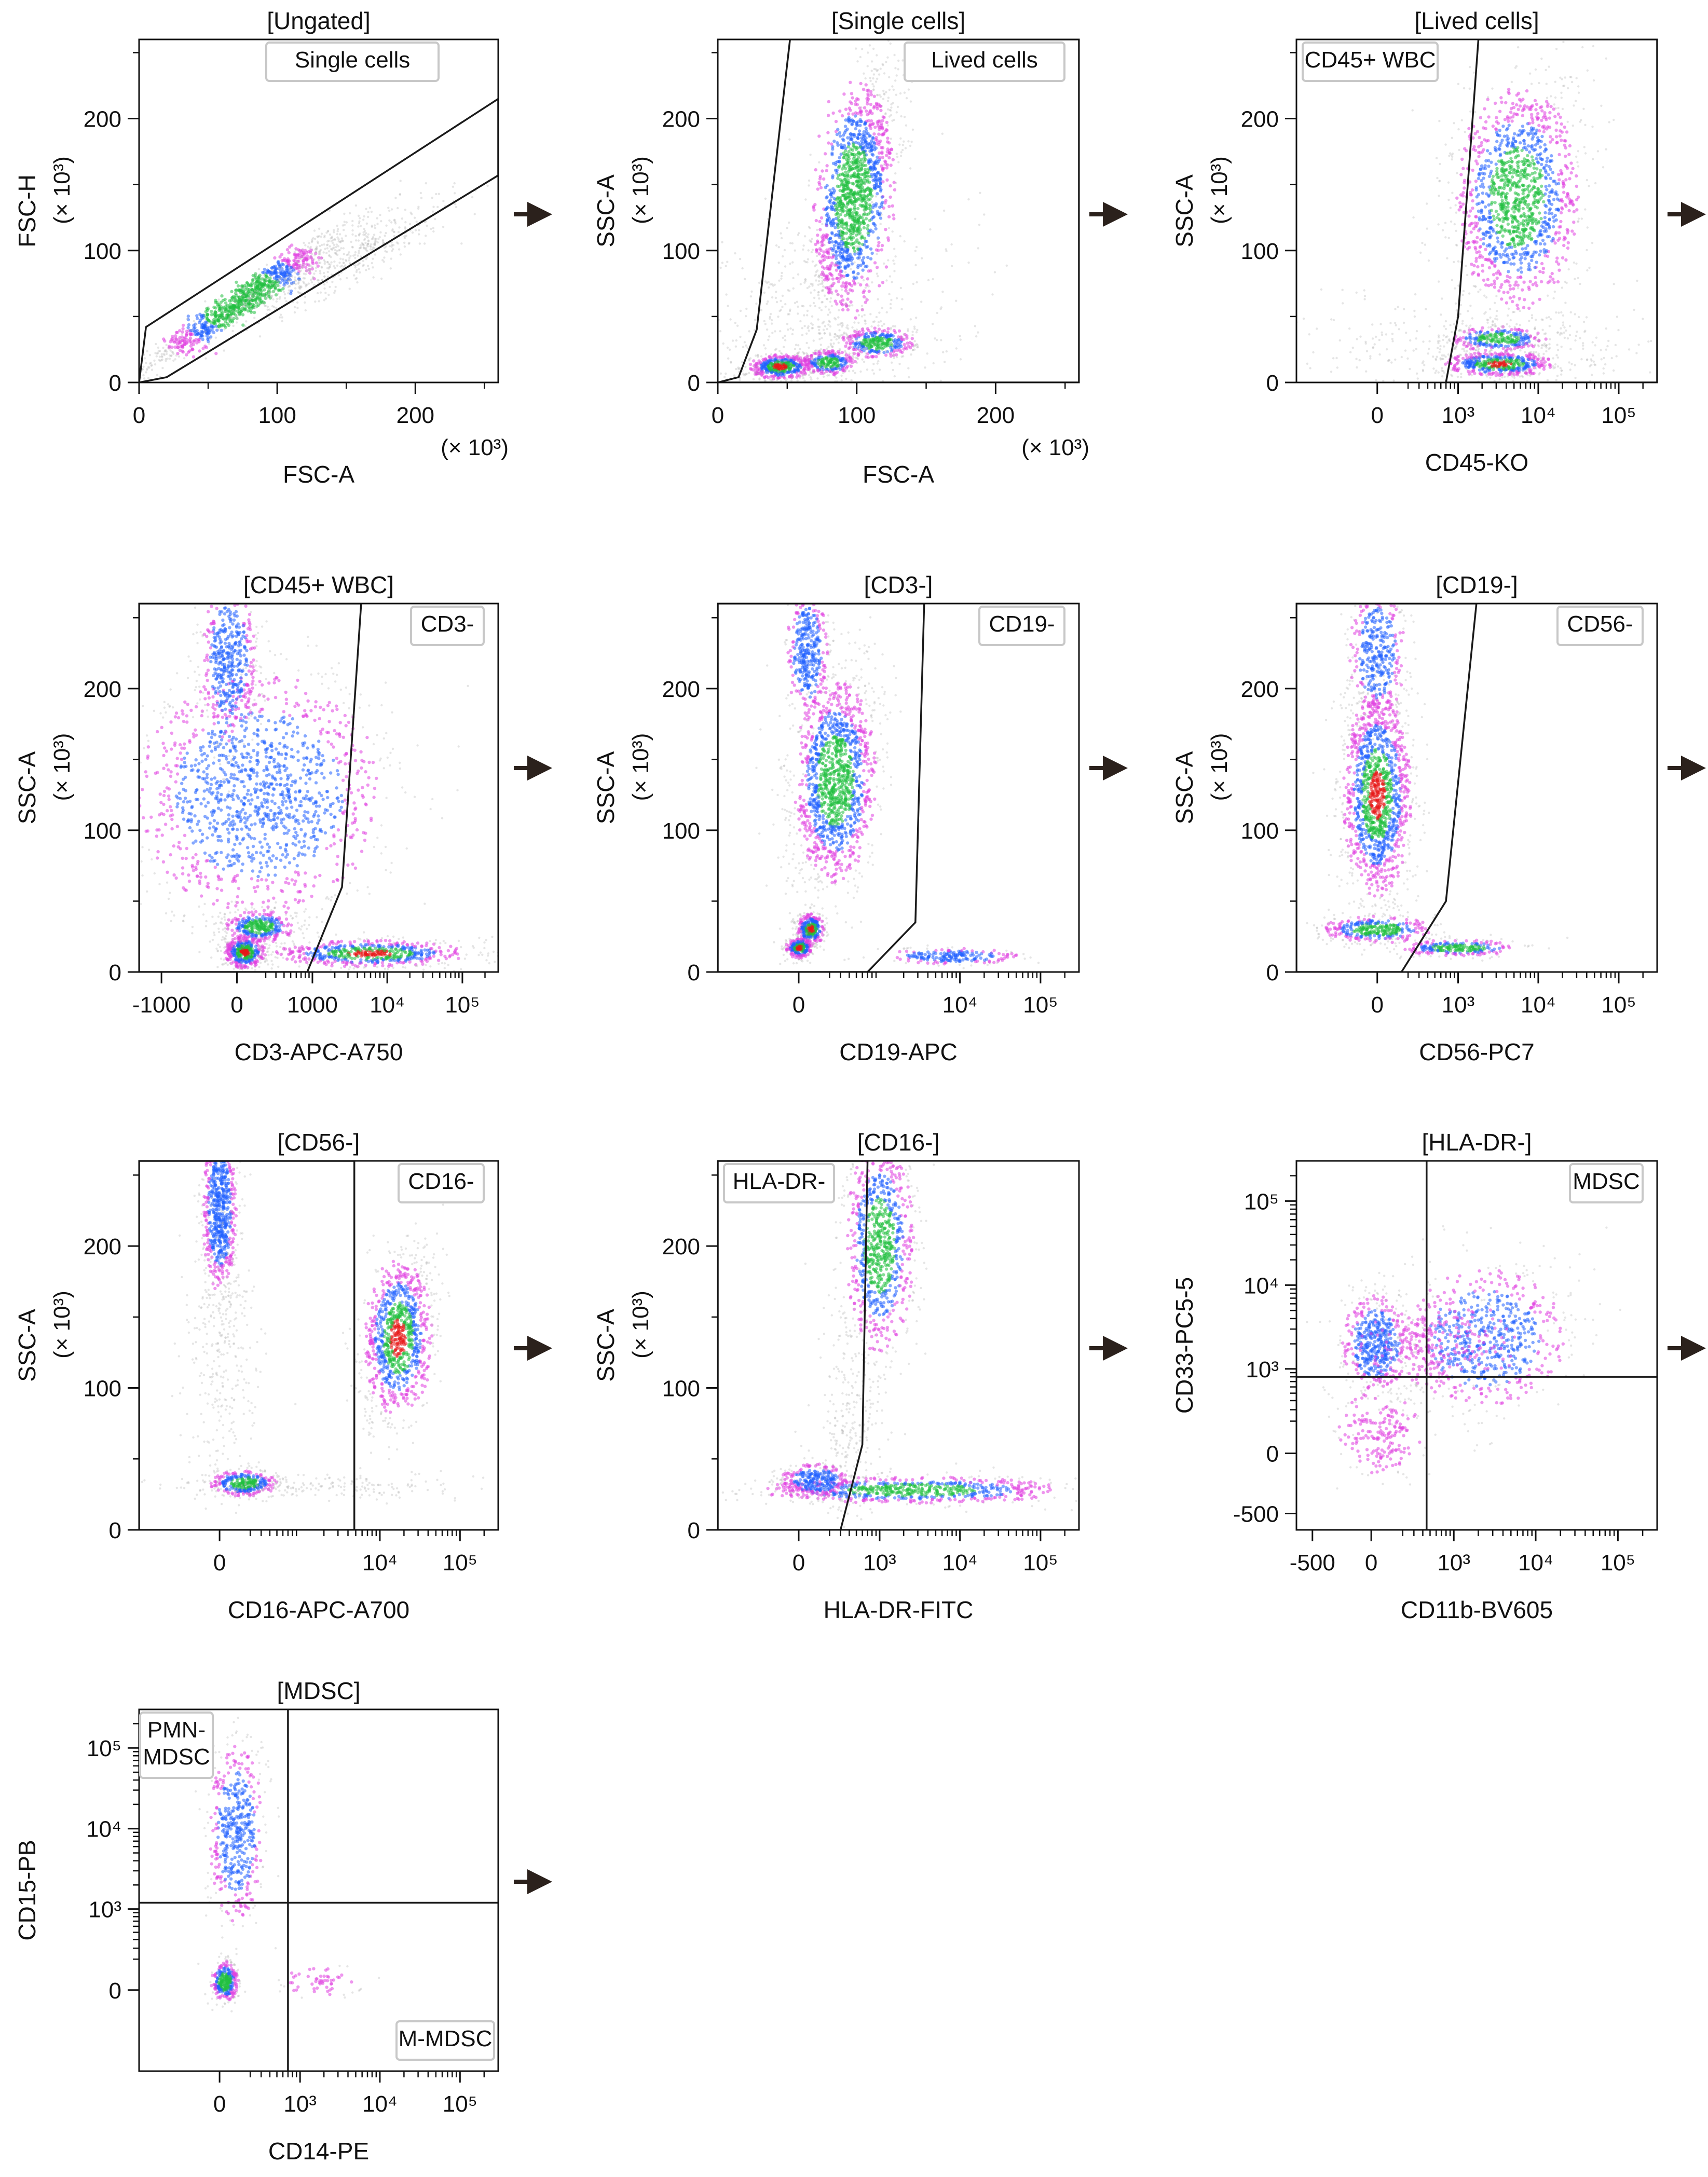  I want to click on x-axis-label: CD45-KO, so click(1476, 462).